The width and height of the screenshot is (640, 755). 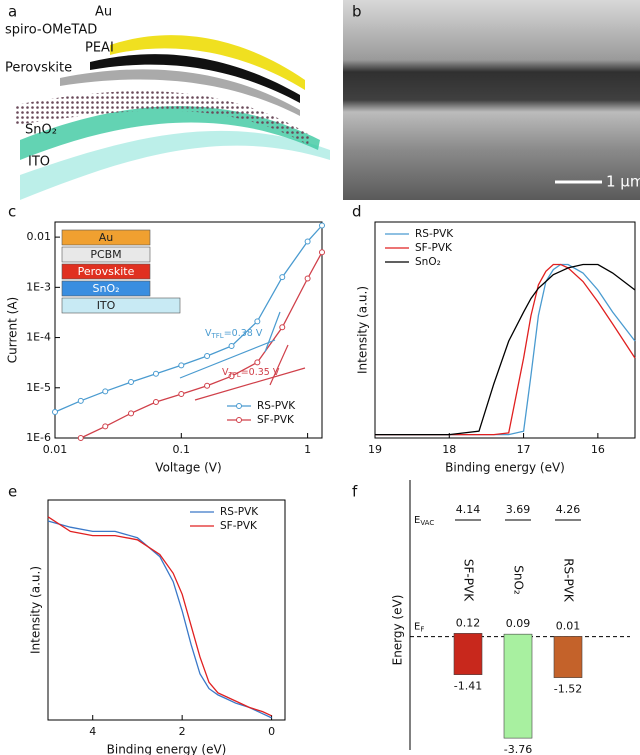 I want to click on top-value: 0.01, so click(x=568, y=625).